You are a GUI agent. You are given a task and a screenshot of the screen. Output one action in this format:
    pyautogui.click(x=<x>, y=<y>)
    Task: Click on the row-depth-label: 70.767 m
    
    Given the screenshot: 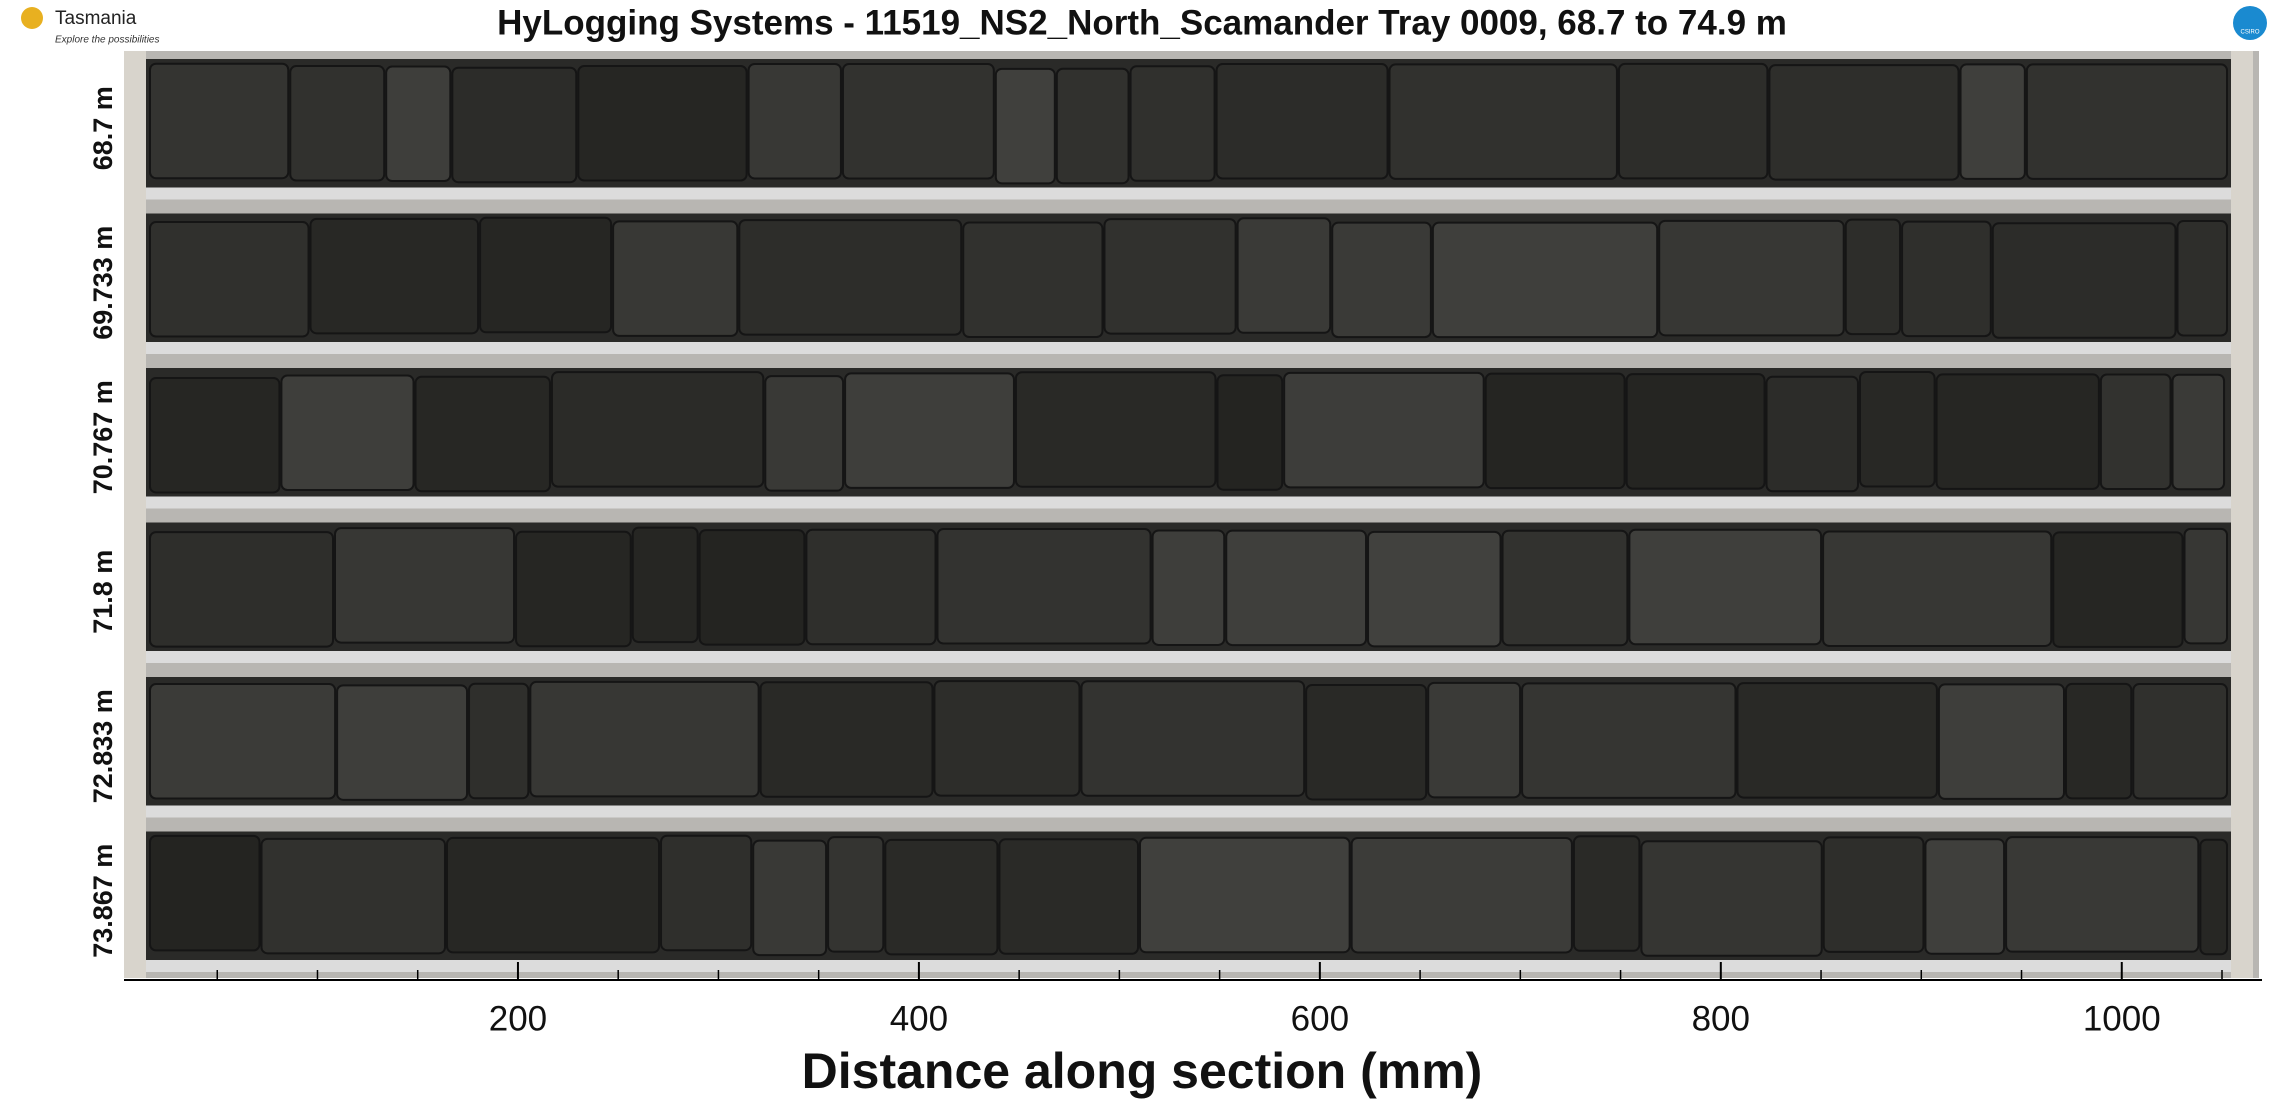 What is the action you would take?
    pyautogui.click(x=103, y=437)
    